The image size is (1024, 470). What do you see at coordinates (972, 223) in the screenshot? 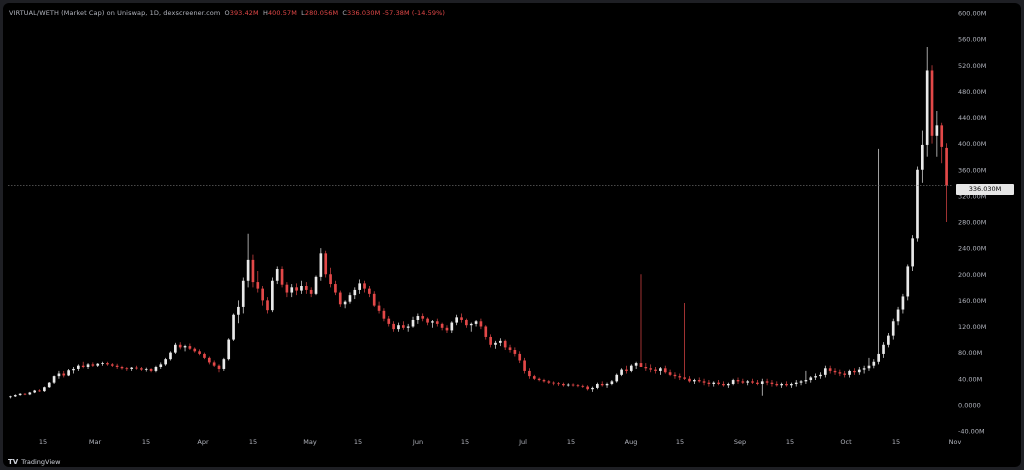
I see `y-tick-label: 280.00M` at bounding box center [972, 223].